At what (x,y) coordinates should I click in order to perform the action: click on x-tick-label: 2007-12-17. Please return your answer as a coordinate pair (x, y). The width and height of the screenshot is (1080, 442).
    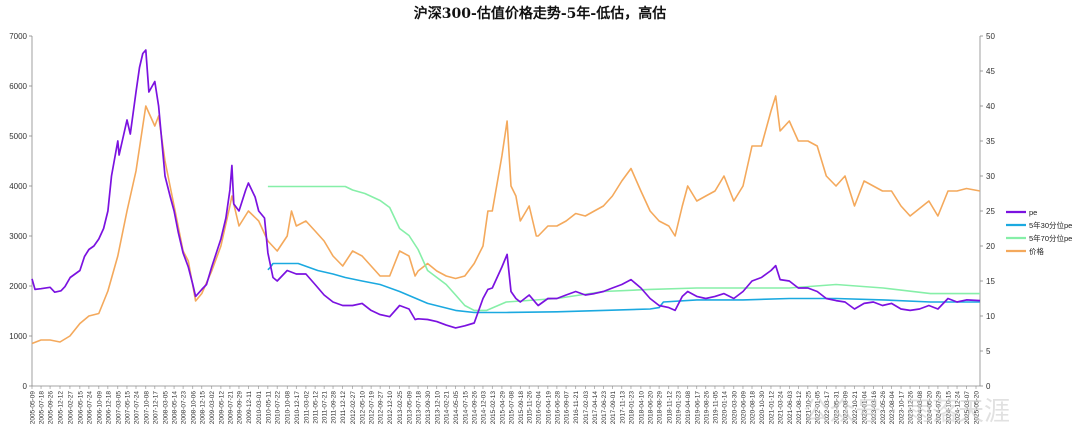
    Looking at the image, I should click on (155, 408).